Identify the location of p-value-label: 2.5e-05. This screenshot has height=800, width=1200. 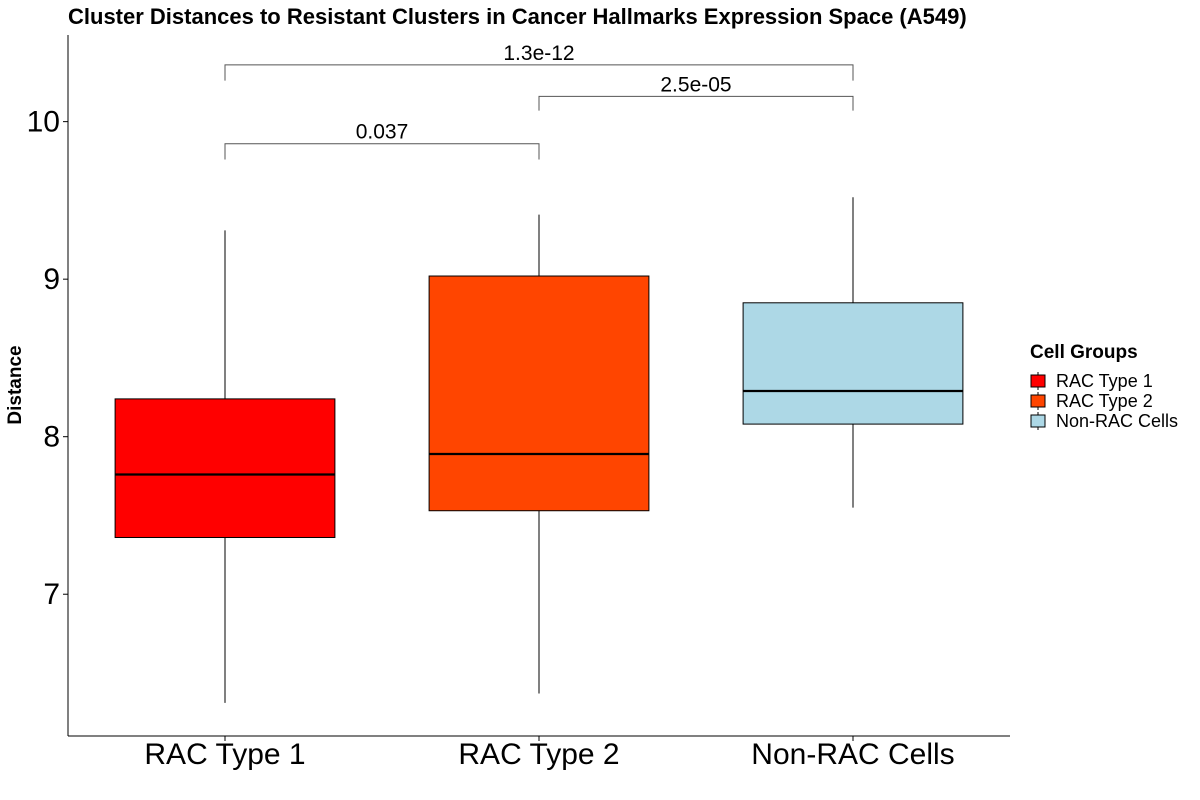
(695, 84).